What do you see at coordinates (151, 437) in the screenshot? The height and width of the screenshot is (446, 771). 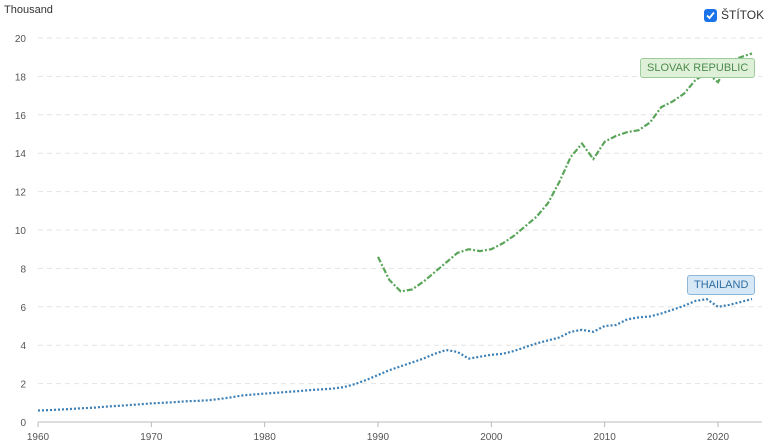 I see `x-tick-label: 1970` at bounding box center [151, 437].